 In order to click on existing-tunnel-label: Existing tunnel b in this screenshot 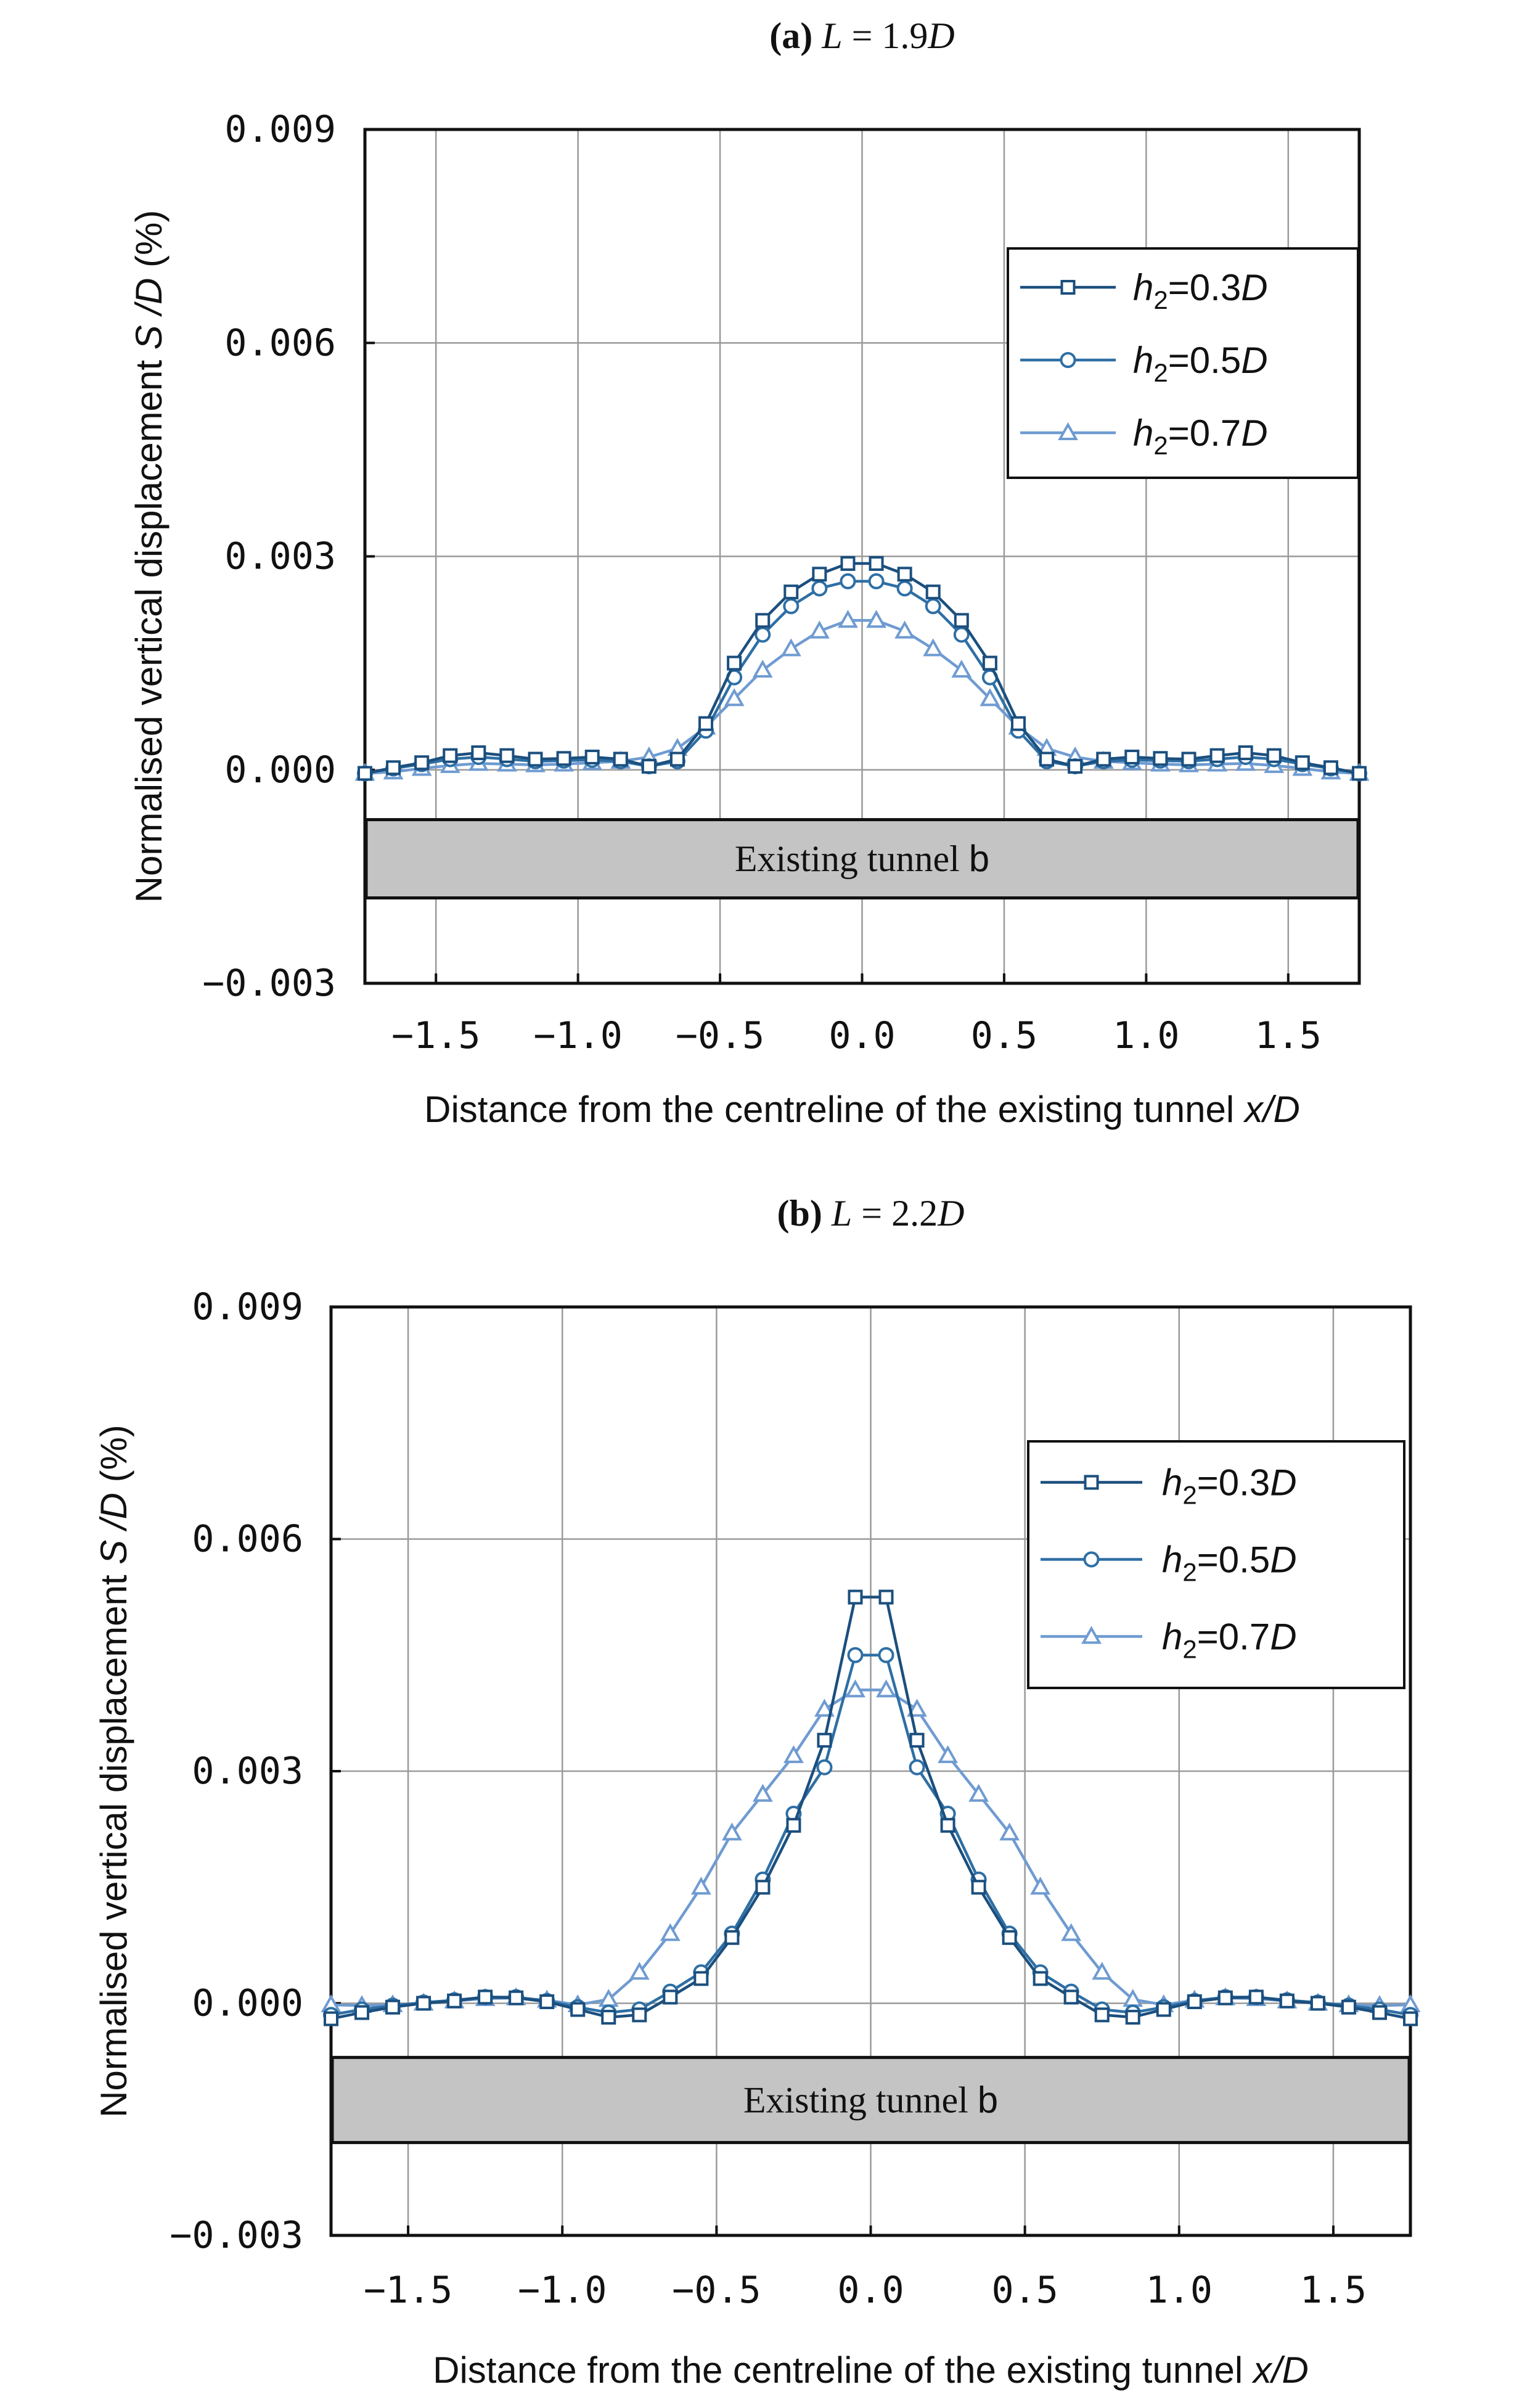, I will do `click(862, 858)`.